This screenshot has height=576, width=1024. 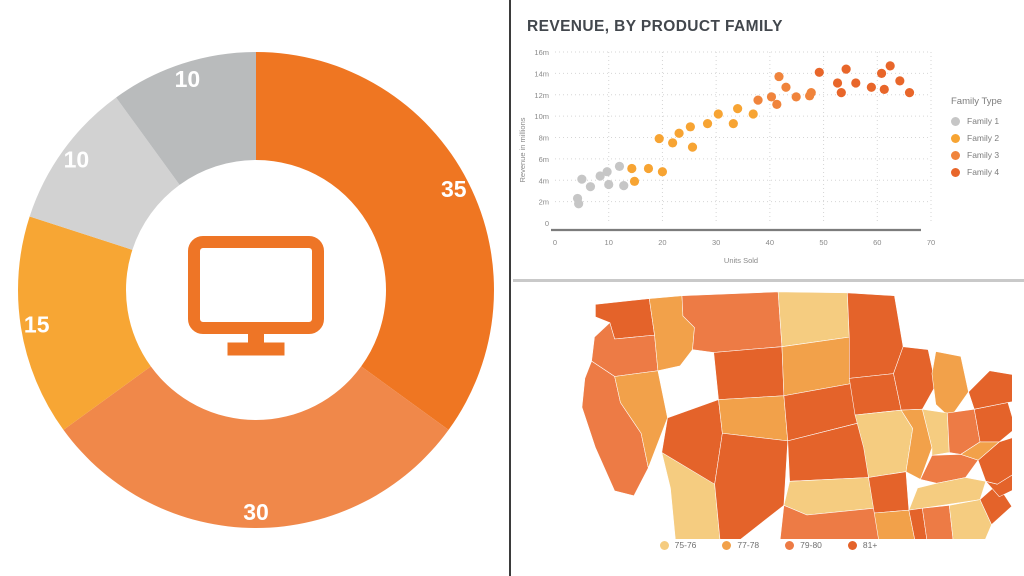 What do you see at coordinates (748, 545) in the screenshot?
I see `map-legend-item-label: 77-78` at bounding box center [748, 545].